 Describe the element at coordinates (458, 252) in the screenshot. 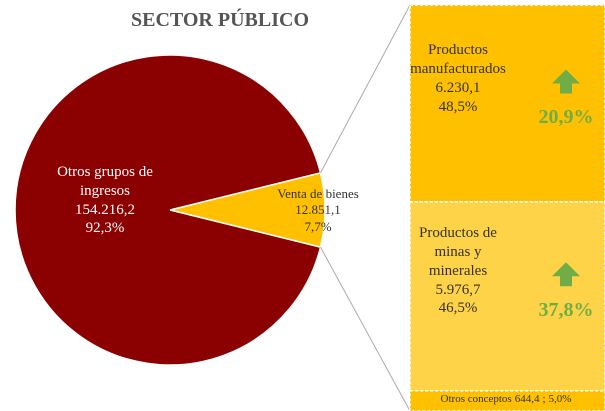

I see `bar-label-text: Productos de minas y minerales` at that location.